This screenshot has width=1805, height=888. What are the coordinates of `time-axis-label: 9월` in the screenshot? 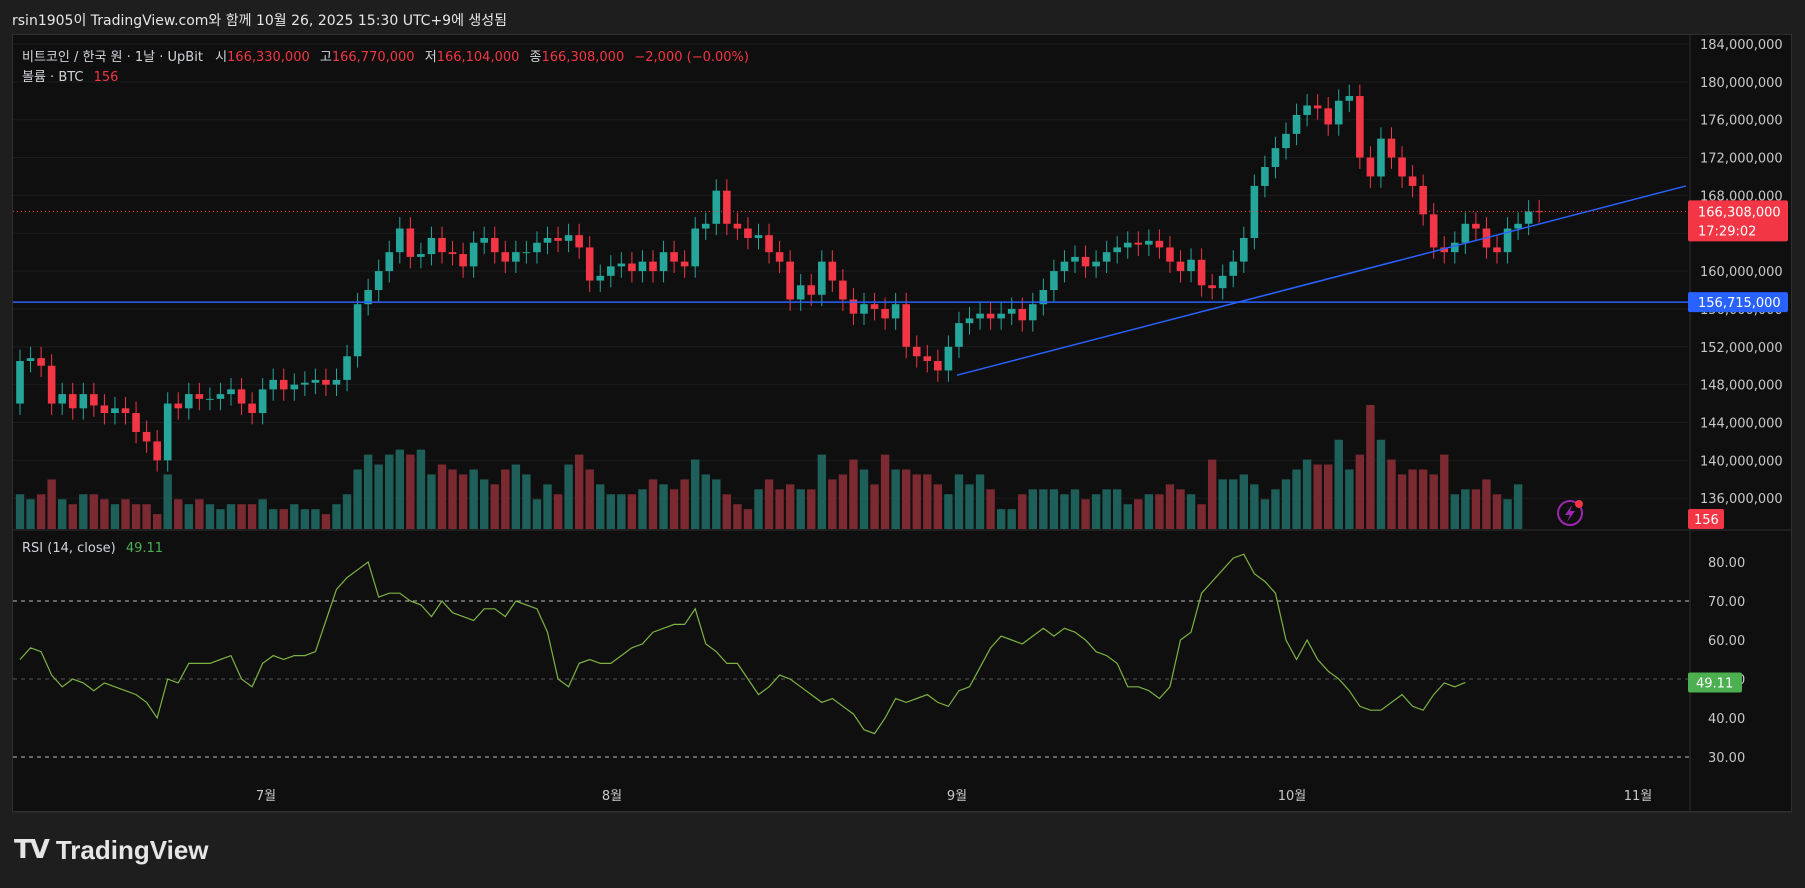 It's located at (957, 796).